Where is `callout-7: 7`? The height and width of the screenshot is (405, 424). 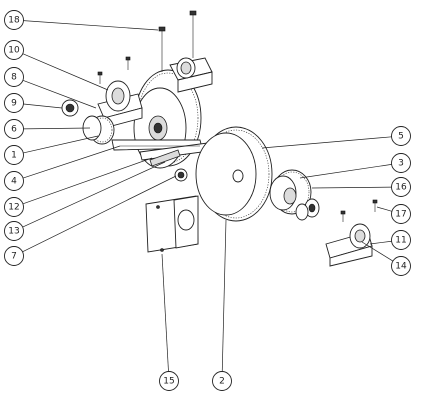
callout-7: 7 is located at coordinates (90, 220).